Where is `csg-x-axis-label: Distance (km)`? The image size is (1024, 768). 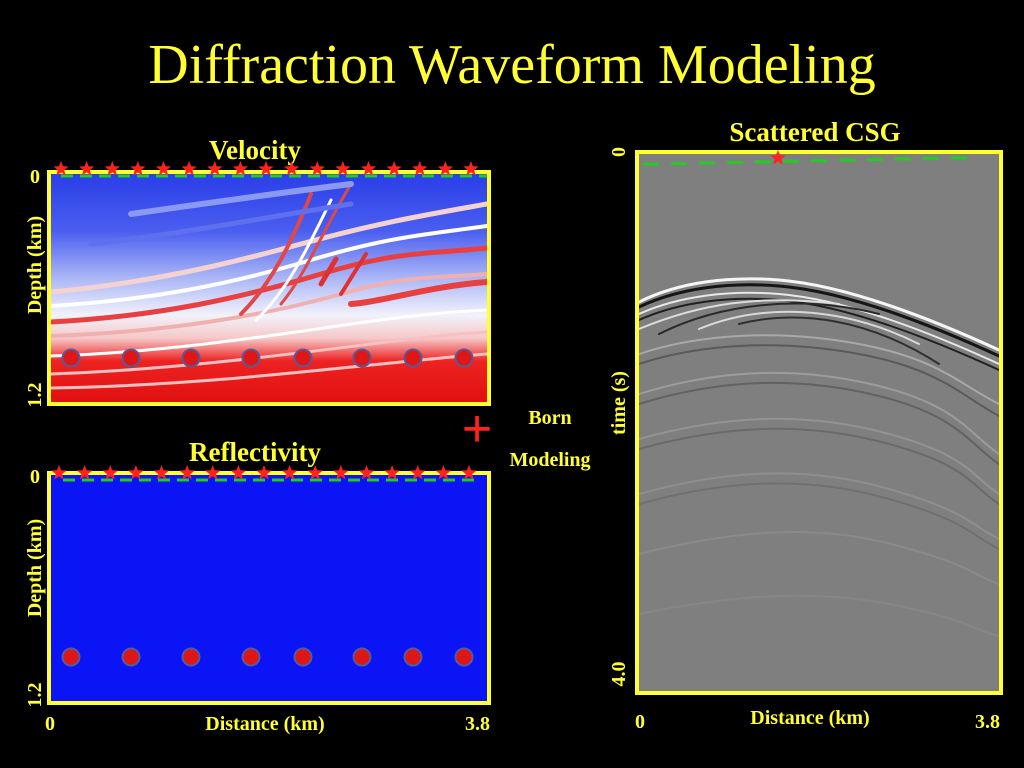 csg-x-axis-label: Distance (km) is located at coordinates (810, 718).